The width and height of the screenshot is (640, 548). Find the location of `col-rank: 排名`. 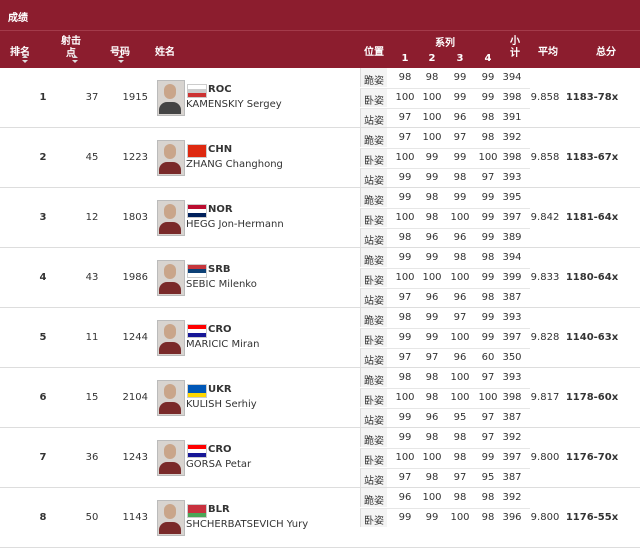

col-rank: 排名 is located at coordinates (20, 52).